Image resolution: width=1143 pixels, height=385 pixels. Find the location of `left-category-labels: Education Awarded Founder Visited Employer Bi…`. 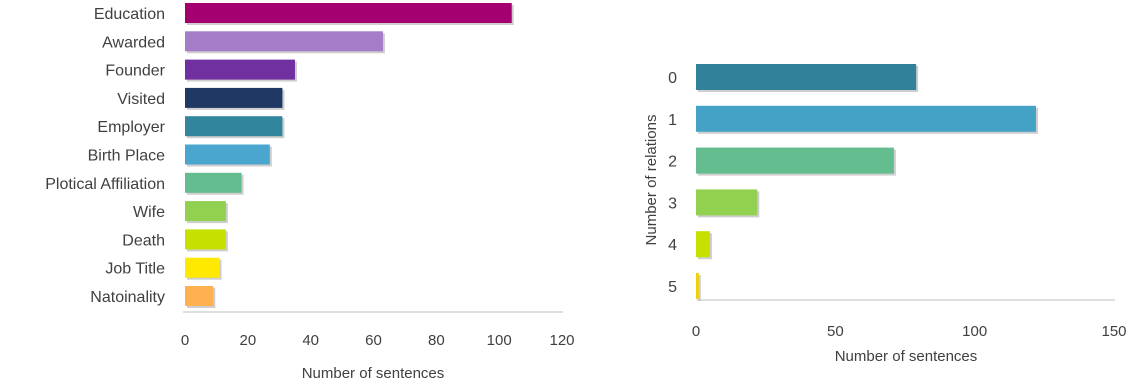

left-category-labels: Education Awarded Founder Visited Employer Bi… is located at coordinates (105, 156).